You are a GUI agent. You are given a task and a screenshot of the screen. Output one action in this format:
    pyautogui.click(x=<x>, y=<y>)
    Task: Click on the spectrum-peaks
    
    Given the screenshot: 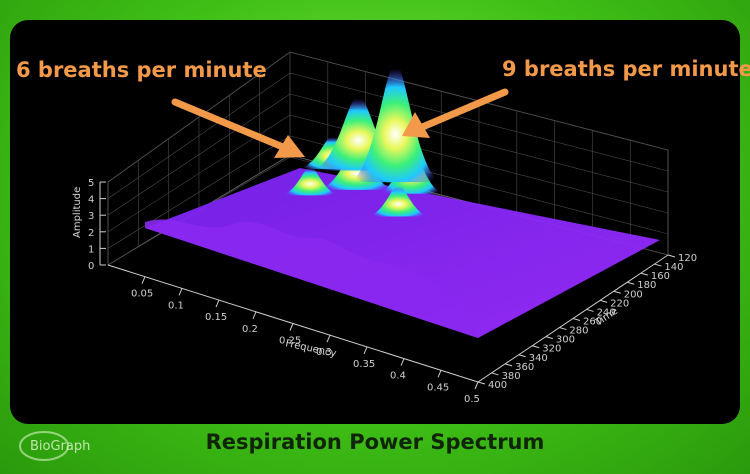 What is the action you would take?
    pyautogui.click(x=362, y=139)
    